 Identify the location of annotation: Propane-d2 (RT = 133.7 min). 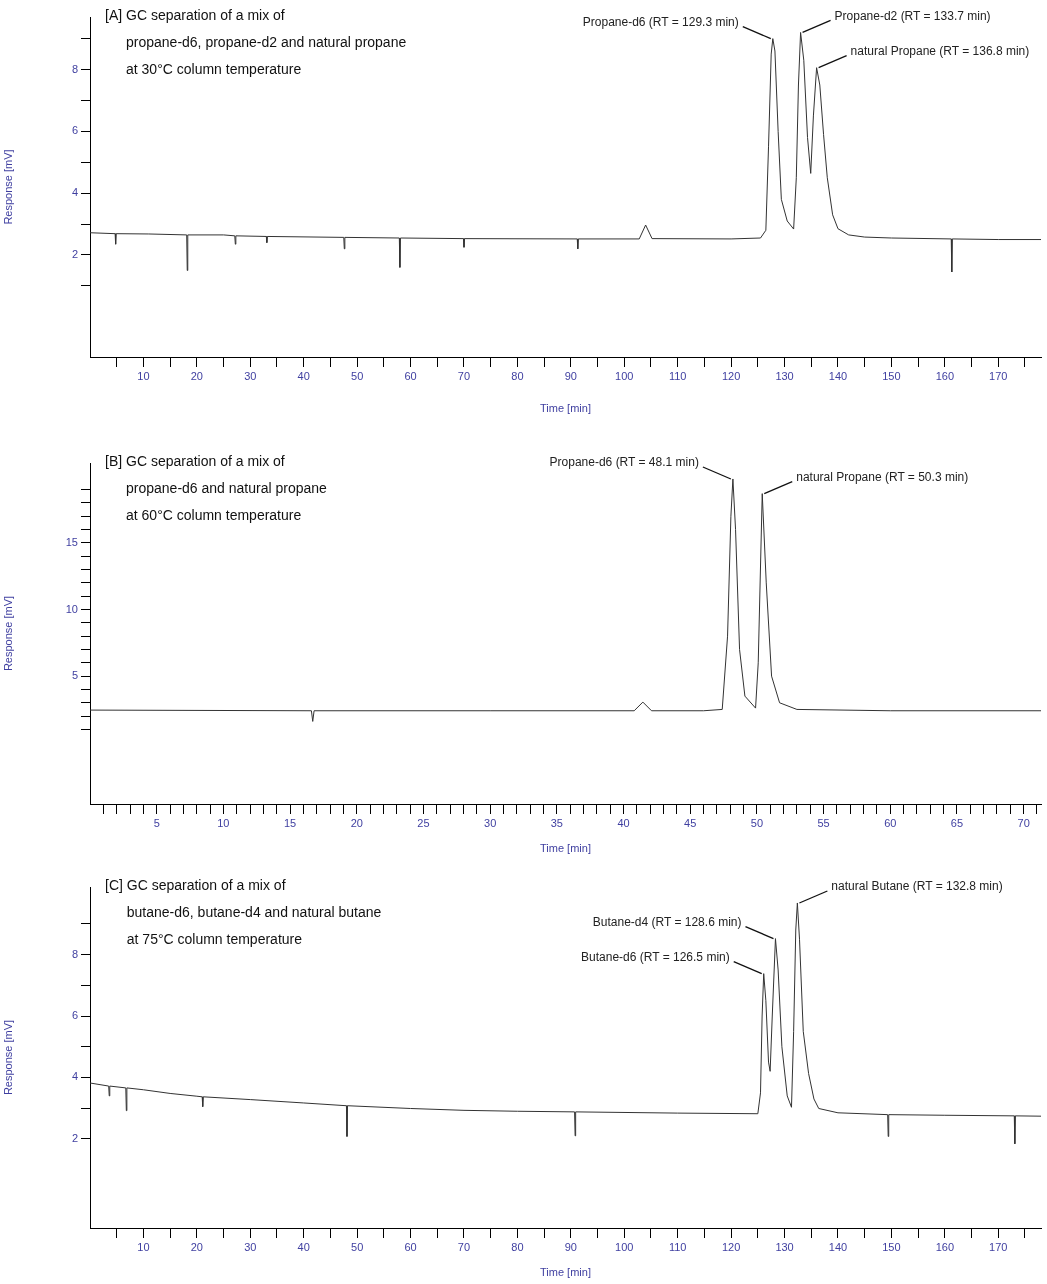
(912, 15).